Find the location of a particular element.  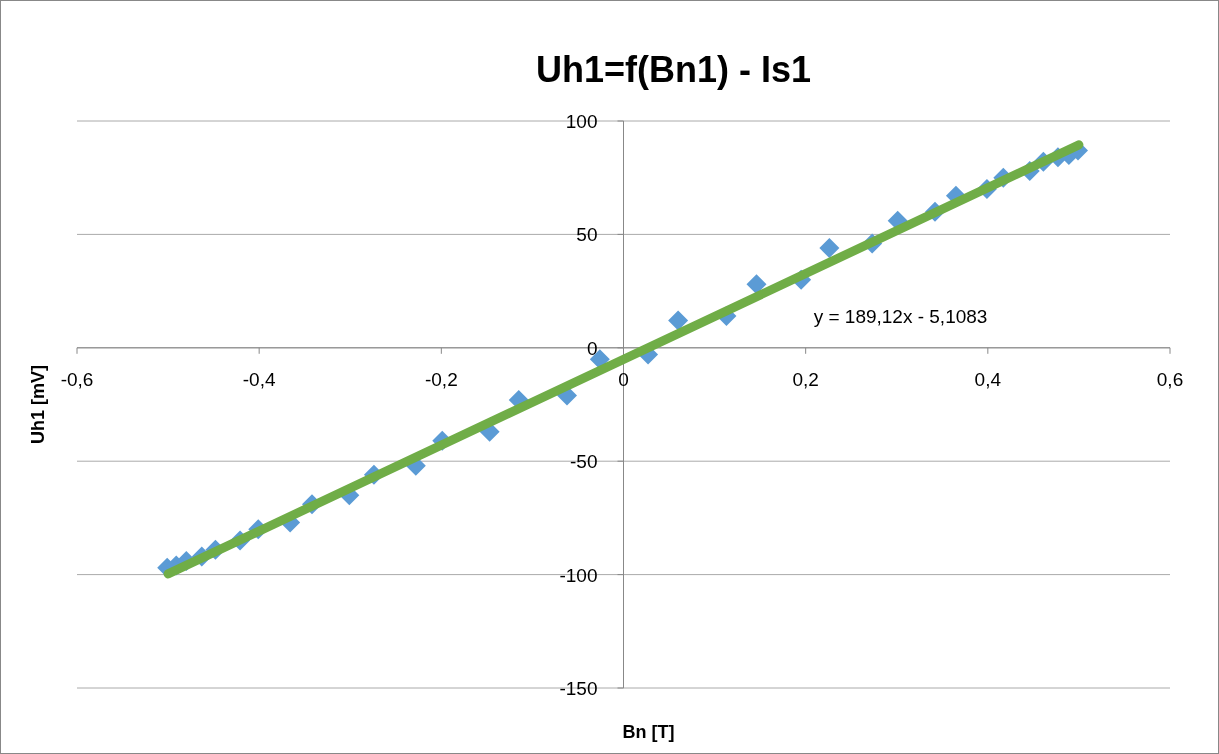

chart-title: Uh1=f(Bn1) - Is1 is located at coordinates (673, 69).